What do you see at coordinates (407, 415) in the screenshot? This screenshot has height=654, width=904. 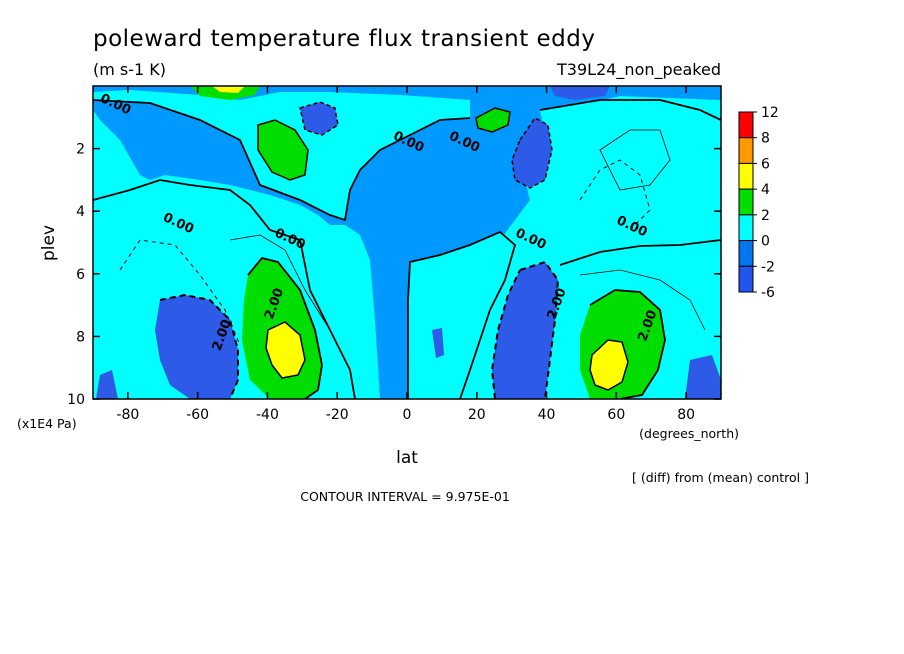 I see `x-tick-label: 0` at bounding box center [407, 415].